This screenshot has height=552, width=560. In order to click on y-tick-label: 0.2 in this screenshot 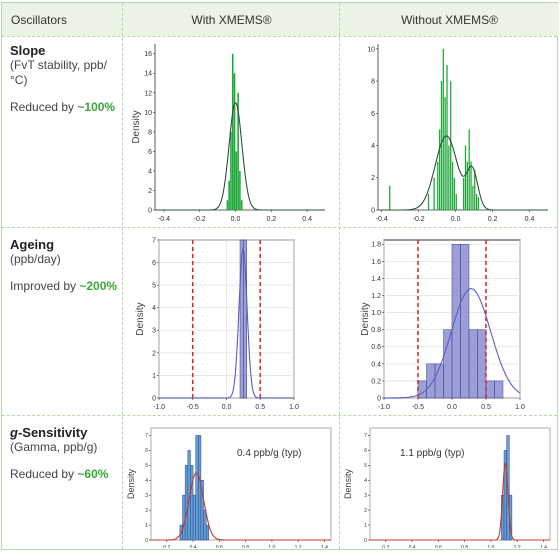, I will do `click(376, 381)`.